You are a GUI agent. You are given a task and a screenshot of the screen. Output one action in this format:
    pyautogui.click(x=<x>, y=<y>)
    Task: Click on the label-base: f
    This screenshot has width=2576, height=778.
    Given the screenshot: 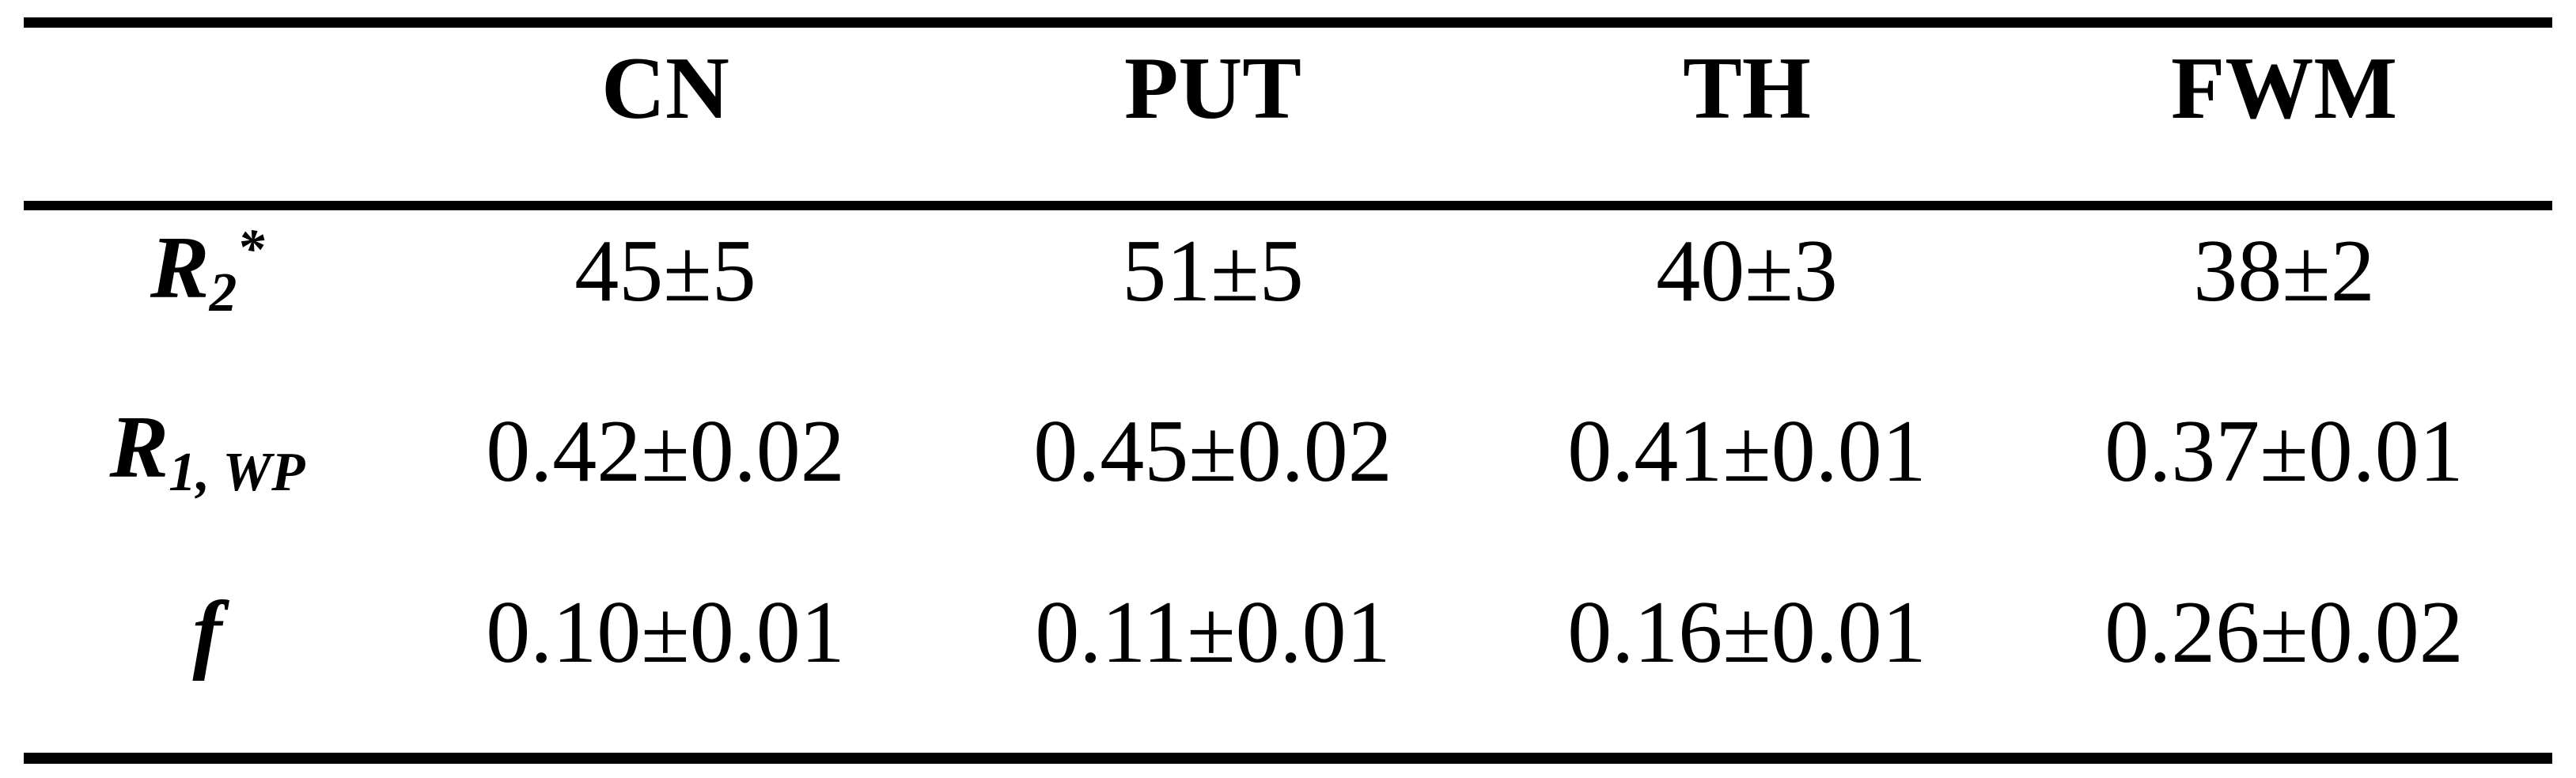 What is the action you would take?
    pyautogui.click(x=207, y=633)
    